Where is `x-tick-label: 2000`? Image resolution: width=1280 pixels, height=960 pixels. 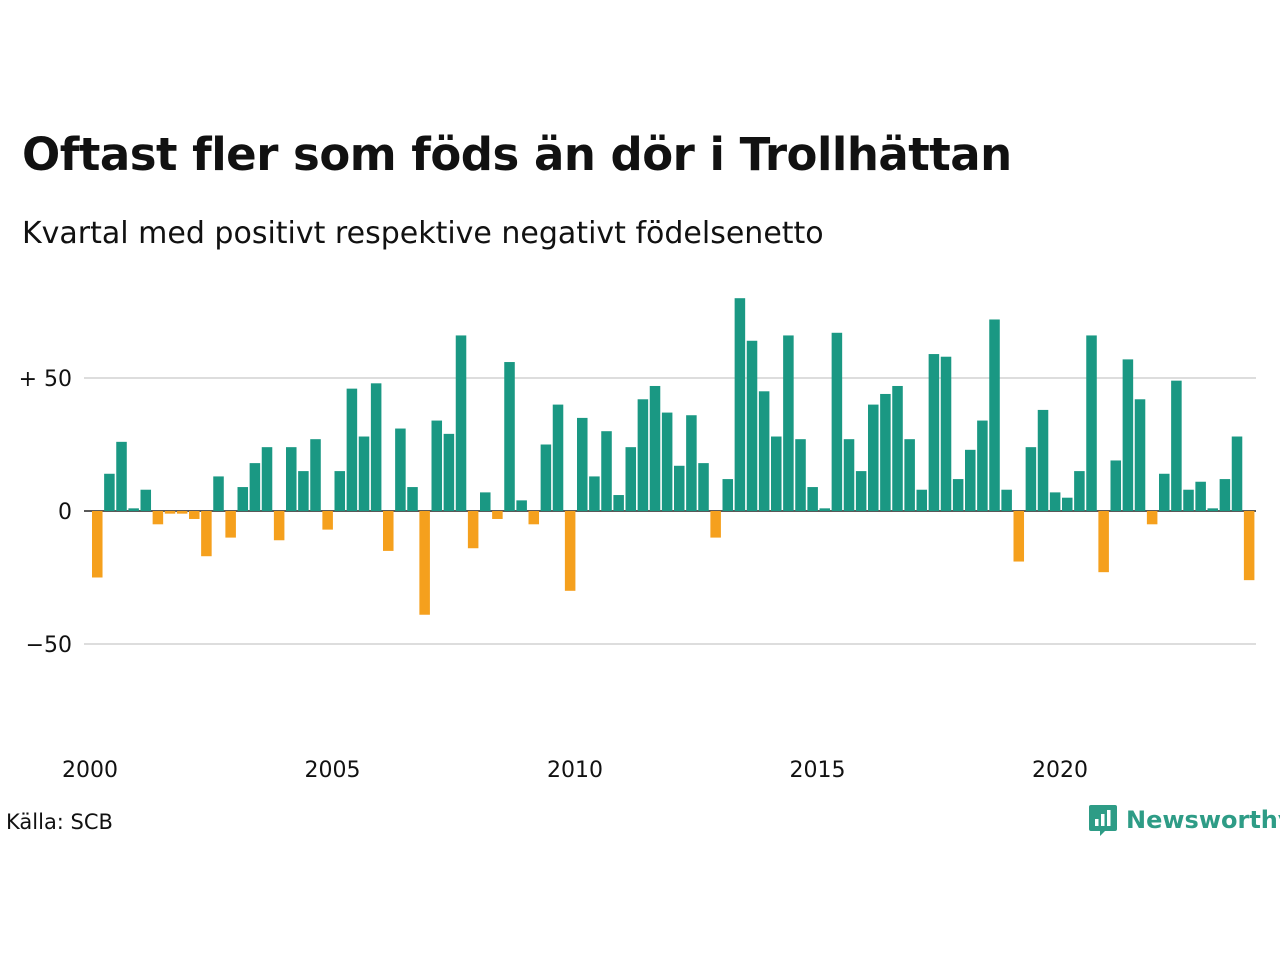
x-tick-label: 2000 is located at coordinates (90, 770).